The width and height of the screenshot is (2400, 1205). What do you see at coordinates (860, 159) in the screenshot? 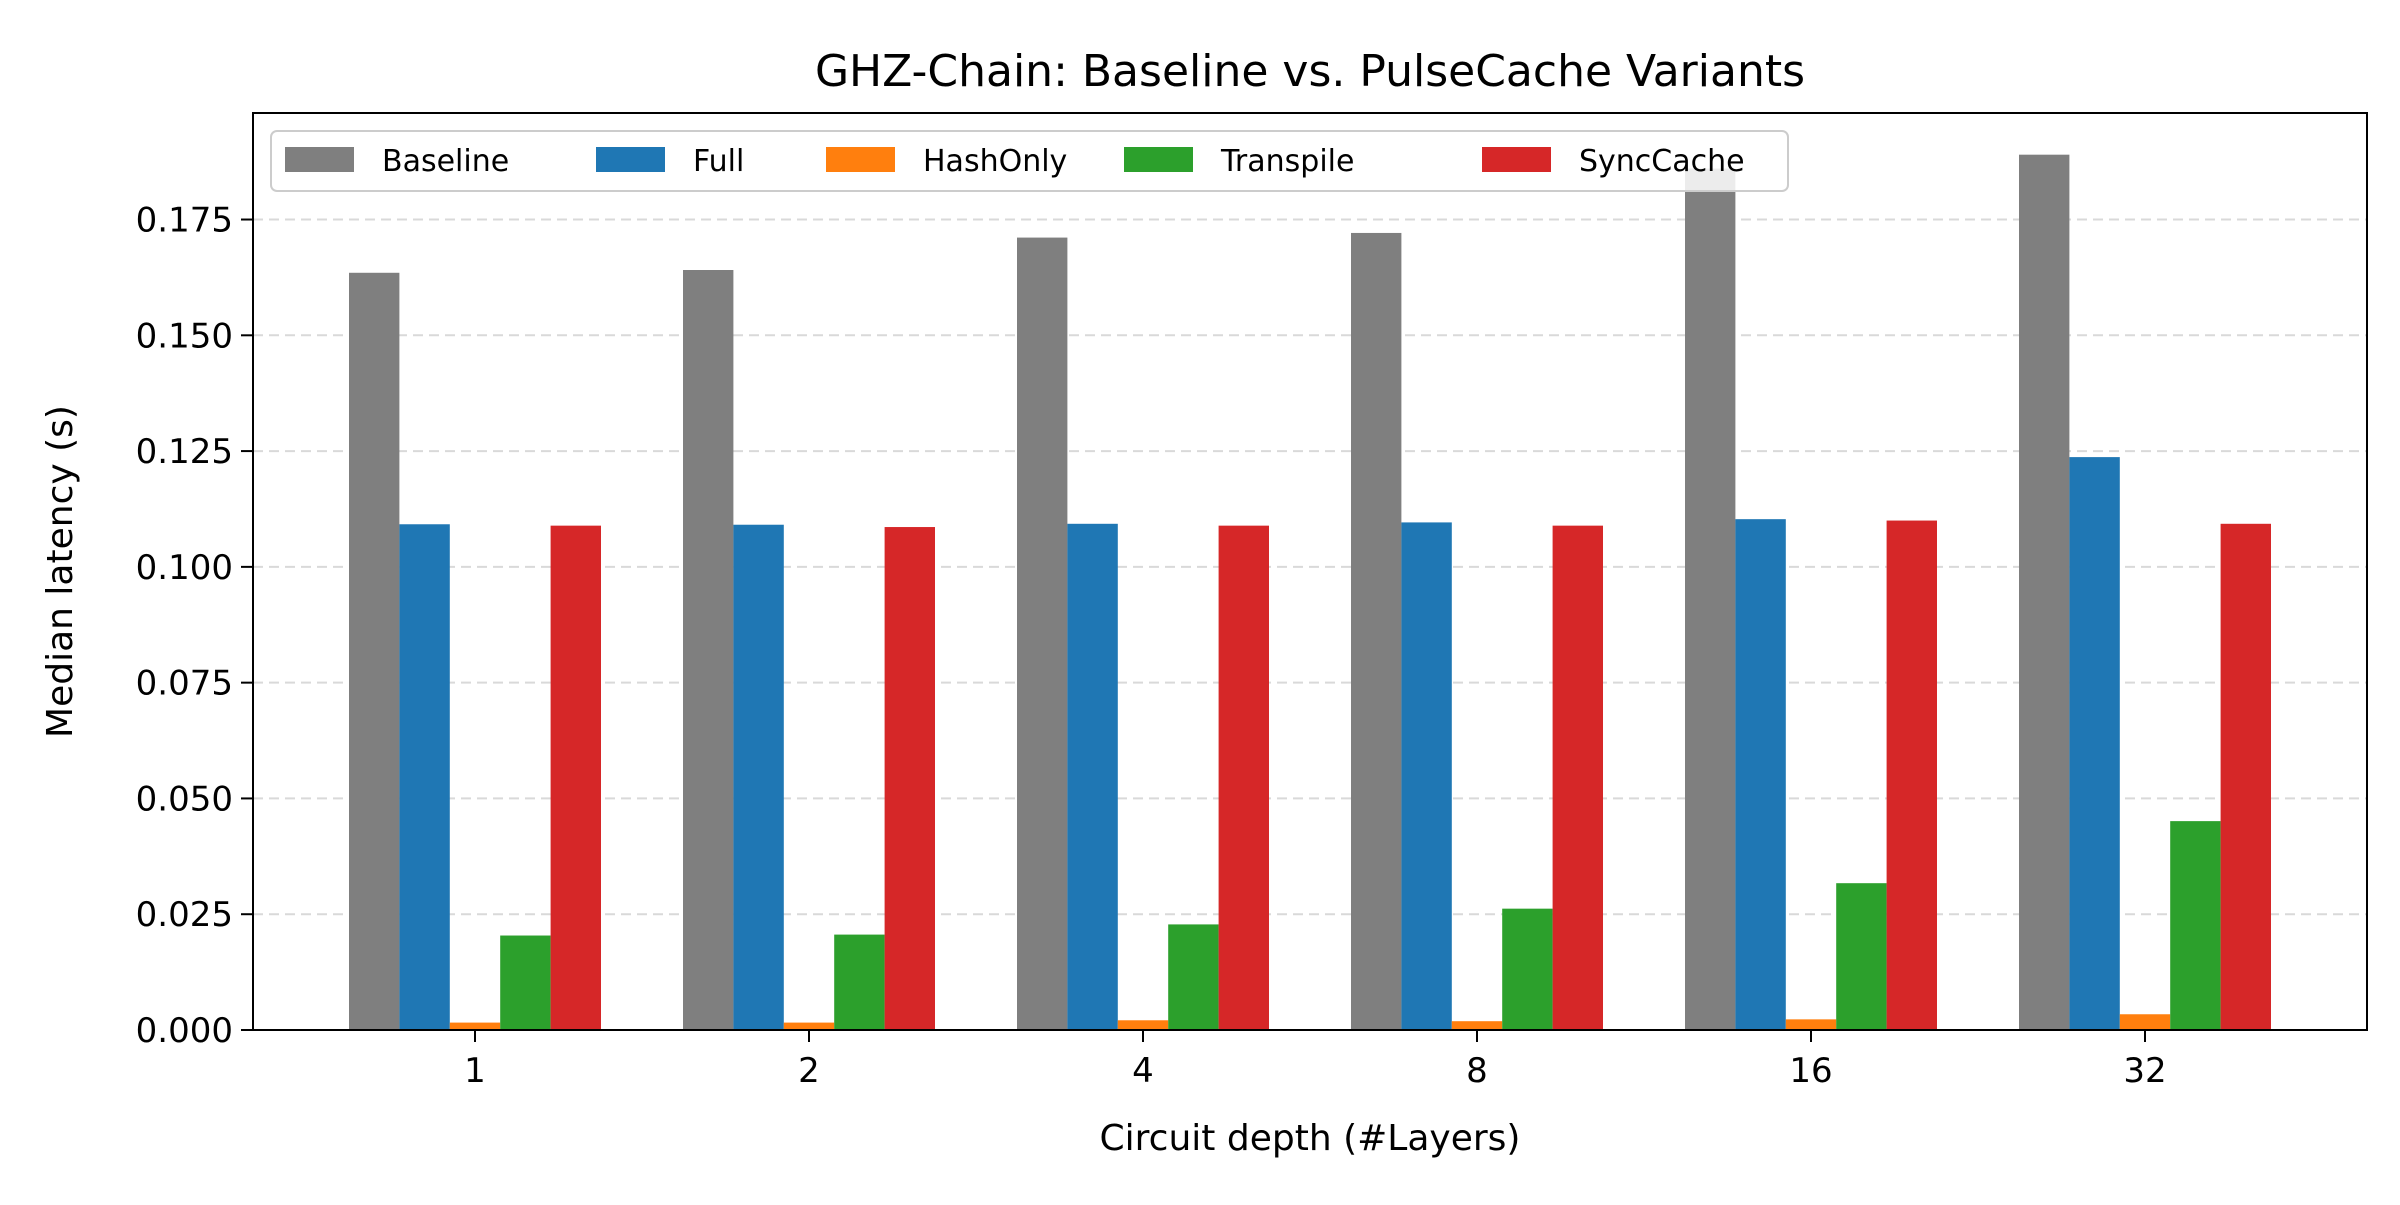
I see `legend-swatch-hashonly` at bounding box center [860, 159].